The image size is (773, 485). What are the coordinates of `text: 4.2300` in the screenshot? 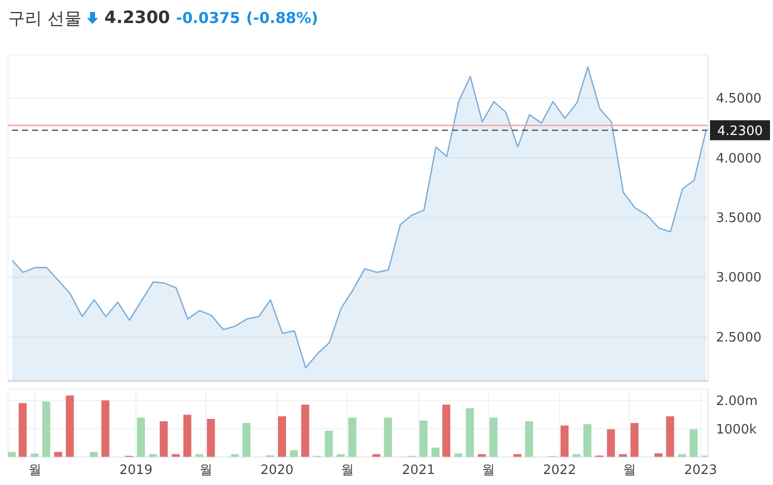 It's located at (137, 18).